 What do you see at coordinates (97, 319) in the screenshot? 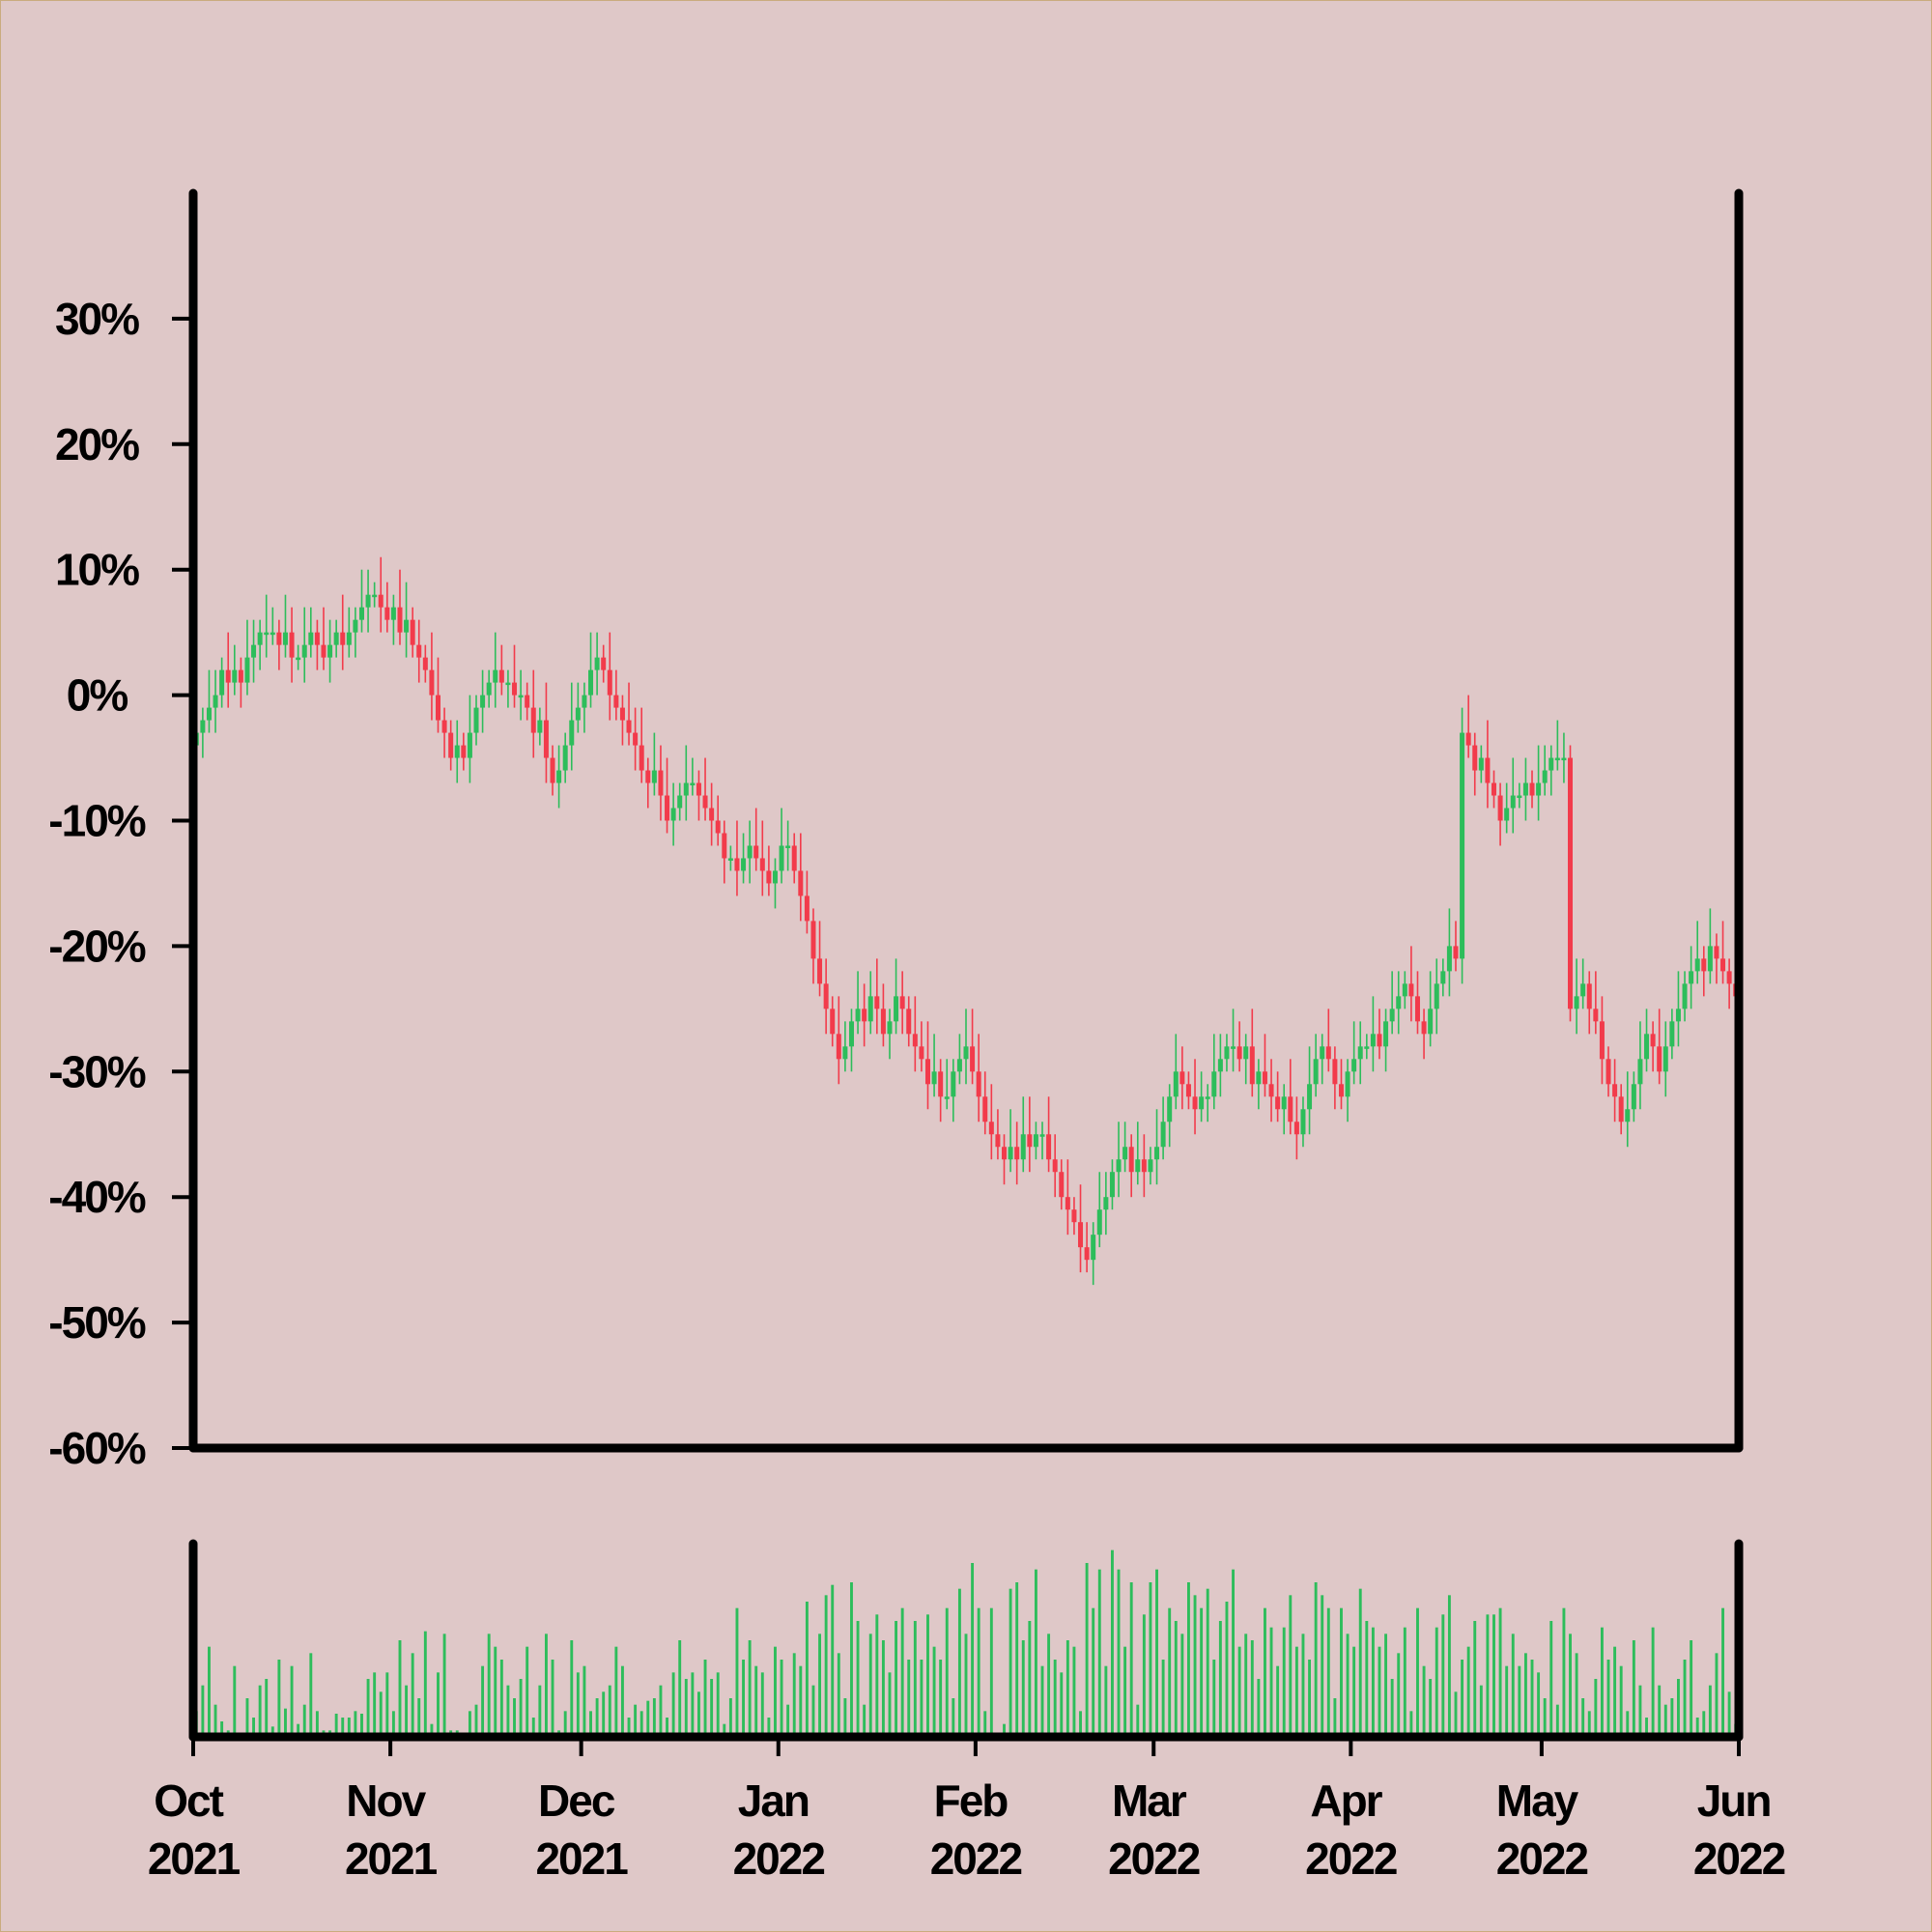
I see `y-tick-label: 30%` at bounding box center [97, 319].